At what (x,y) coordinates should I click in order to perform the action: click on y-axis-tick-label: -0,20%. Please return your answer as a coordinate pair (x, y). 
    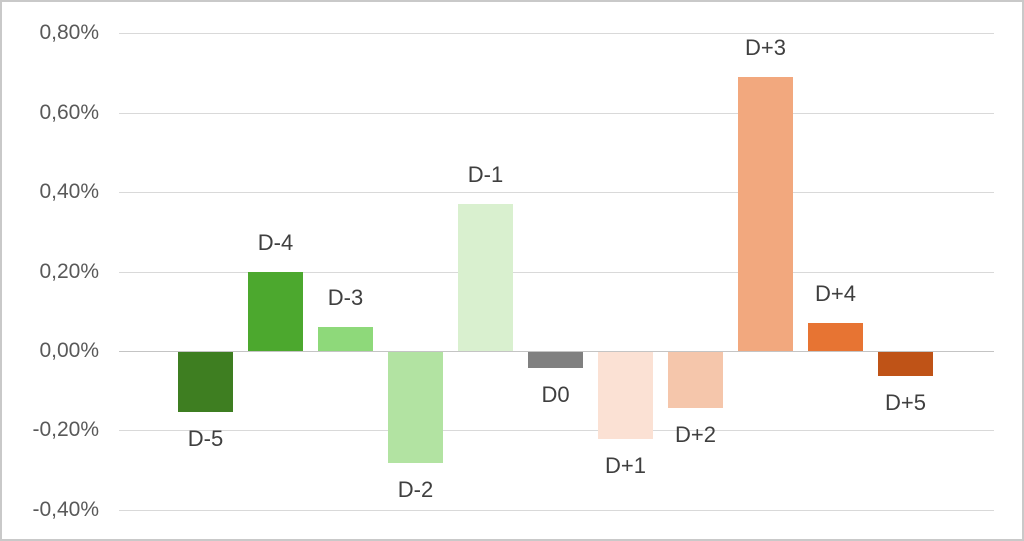
    Looking at the image, I should click on (65, 429).